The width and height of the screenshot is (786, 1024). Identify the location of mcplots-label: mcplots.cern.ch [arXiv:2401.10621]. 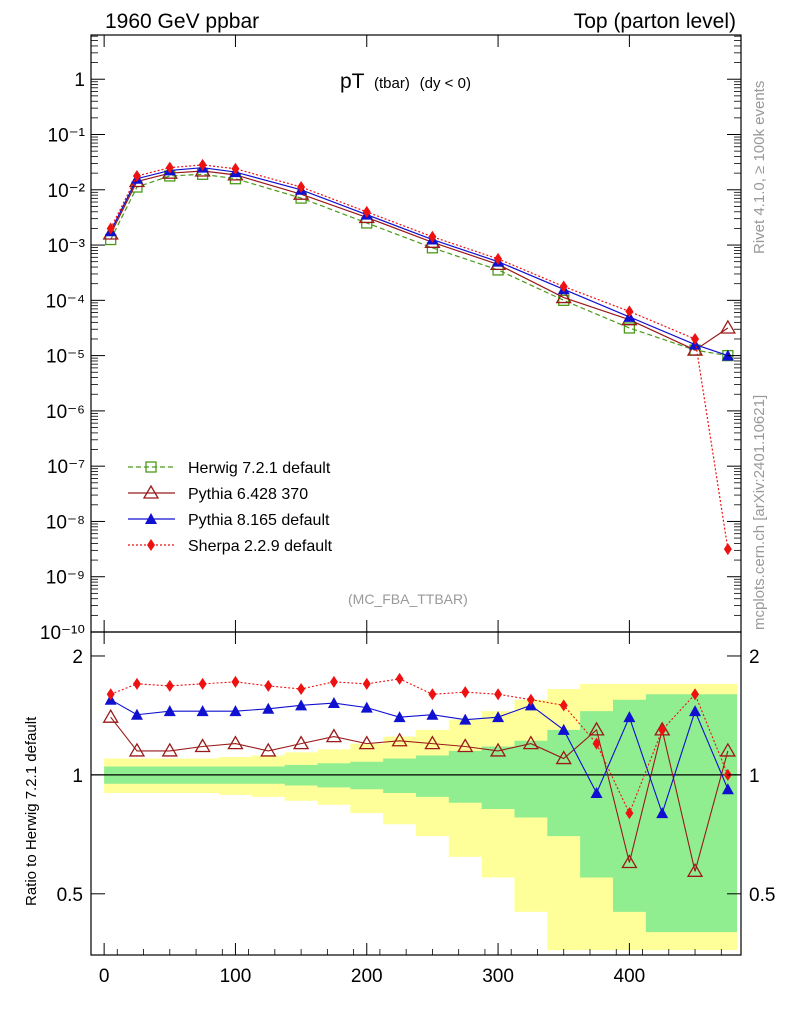
(759, 512).